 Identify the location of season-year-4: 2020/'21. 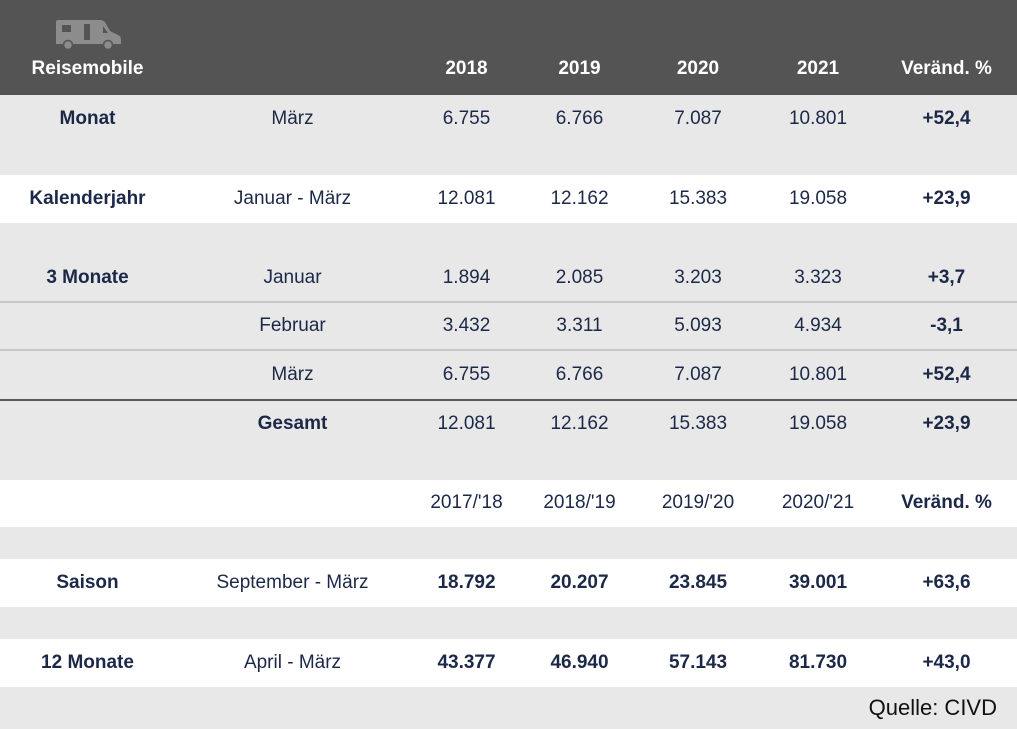
(818, 502).